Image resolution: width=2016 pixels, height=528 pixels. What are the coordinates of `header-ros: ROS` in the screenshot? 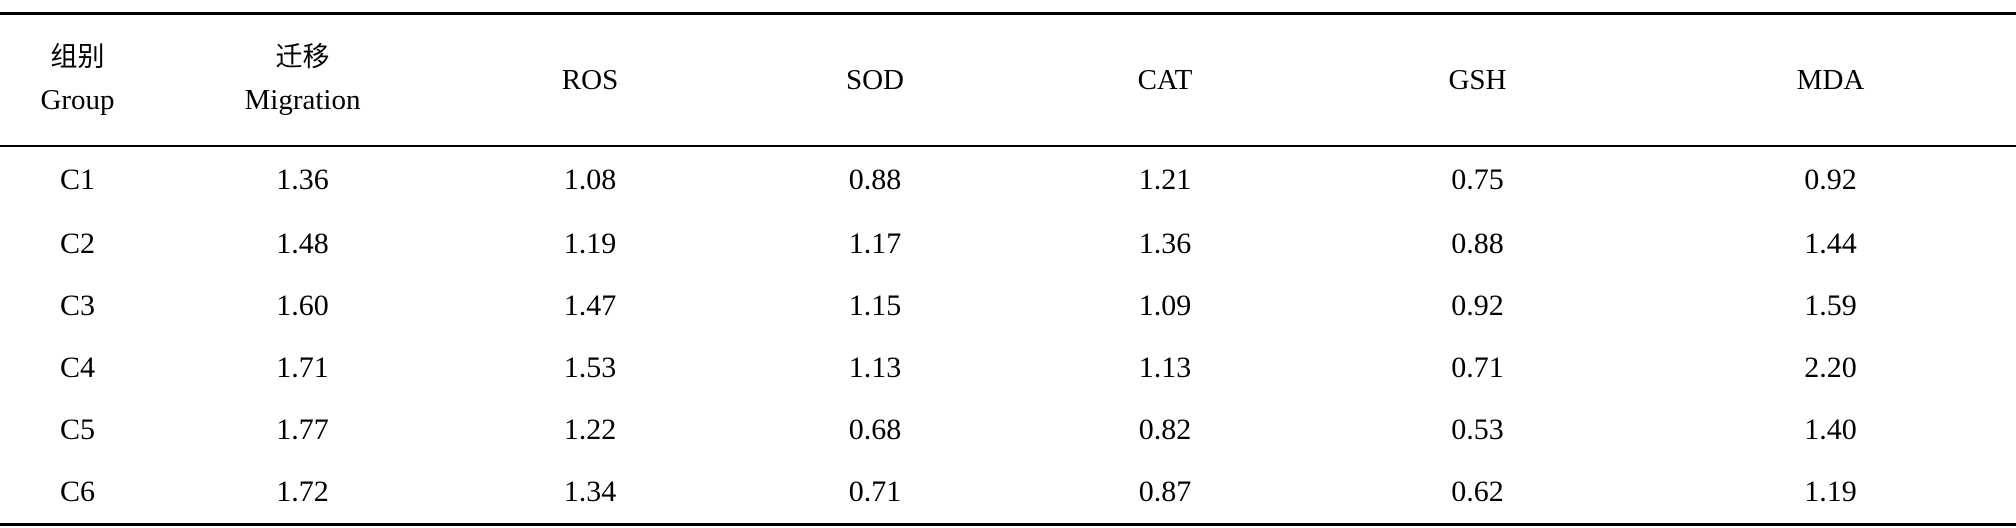 It's located at (590, 80).